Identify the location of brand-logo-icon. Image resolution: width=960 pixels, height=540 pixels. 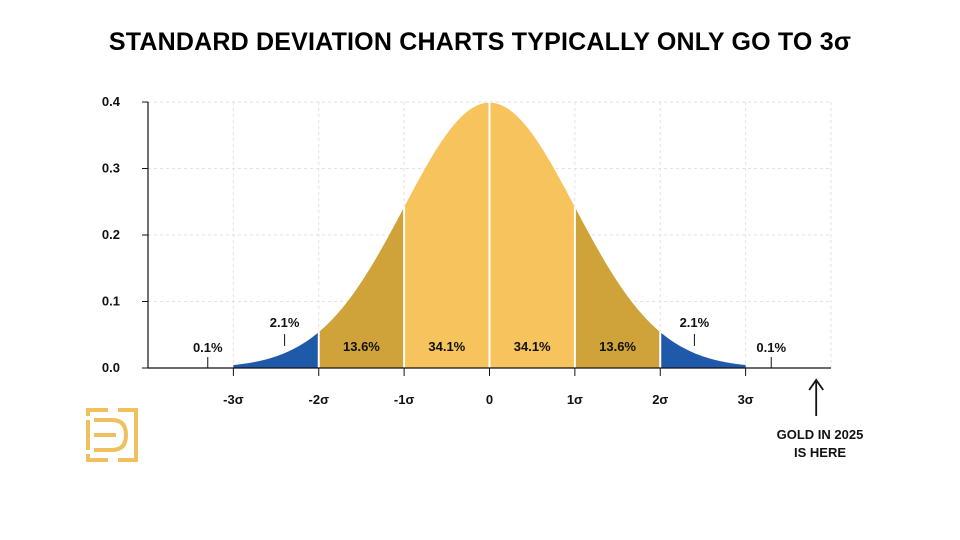
(112, 435).